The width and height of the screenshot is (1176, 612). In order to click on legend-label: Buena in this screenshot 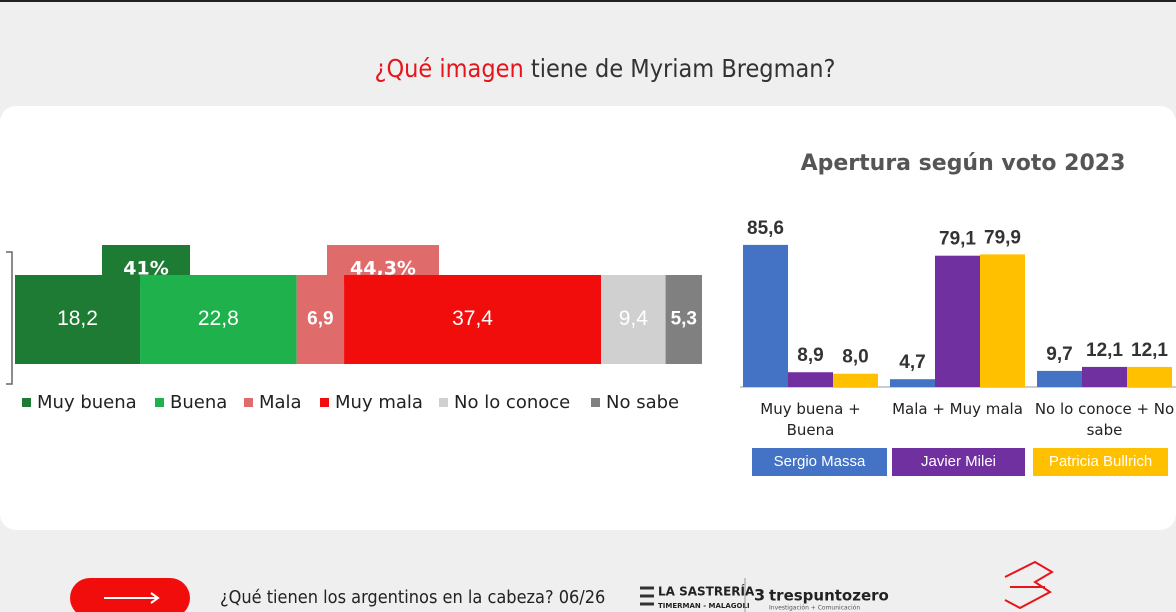, I will do `click(198, 402)`.